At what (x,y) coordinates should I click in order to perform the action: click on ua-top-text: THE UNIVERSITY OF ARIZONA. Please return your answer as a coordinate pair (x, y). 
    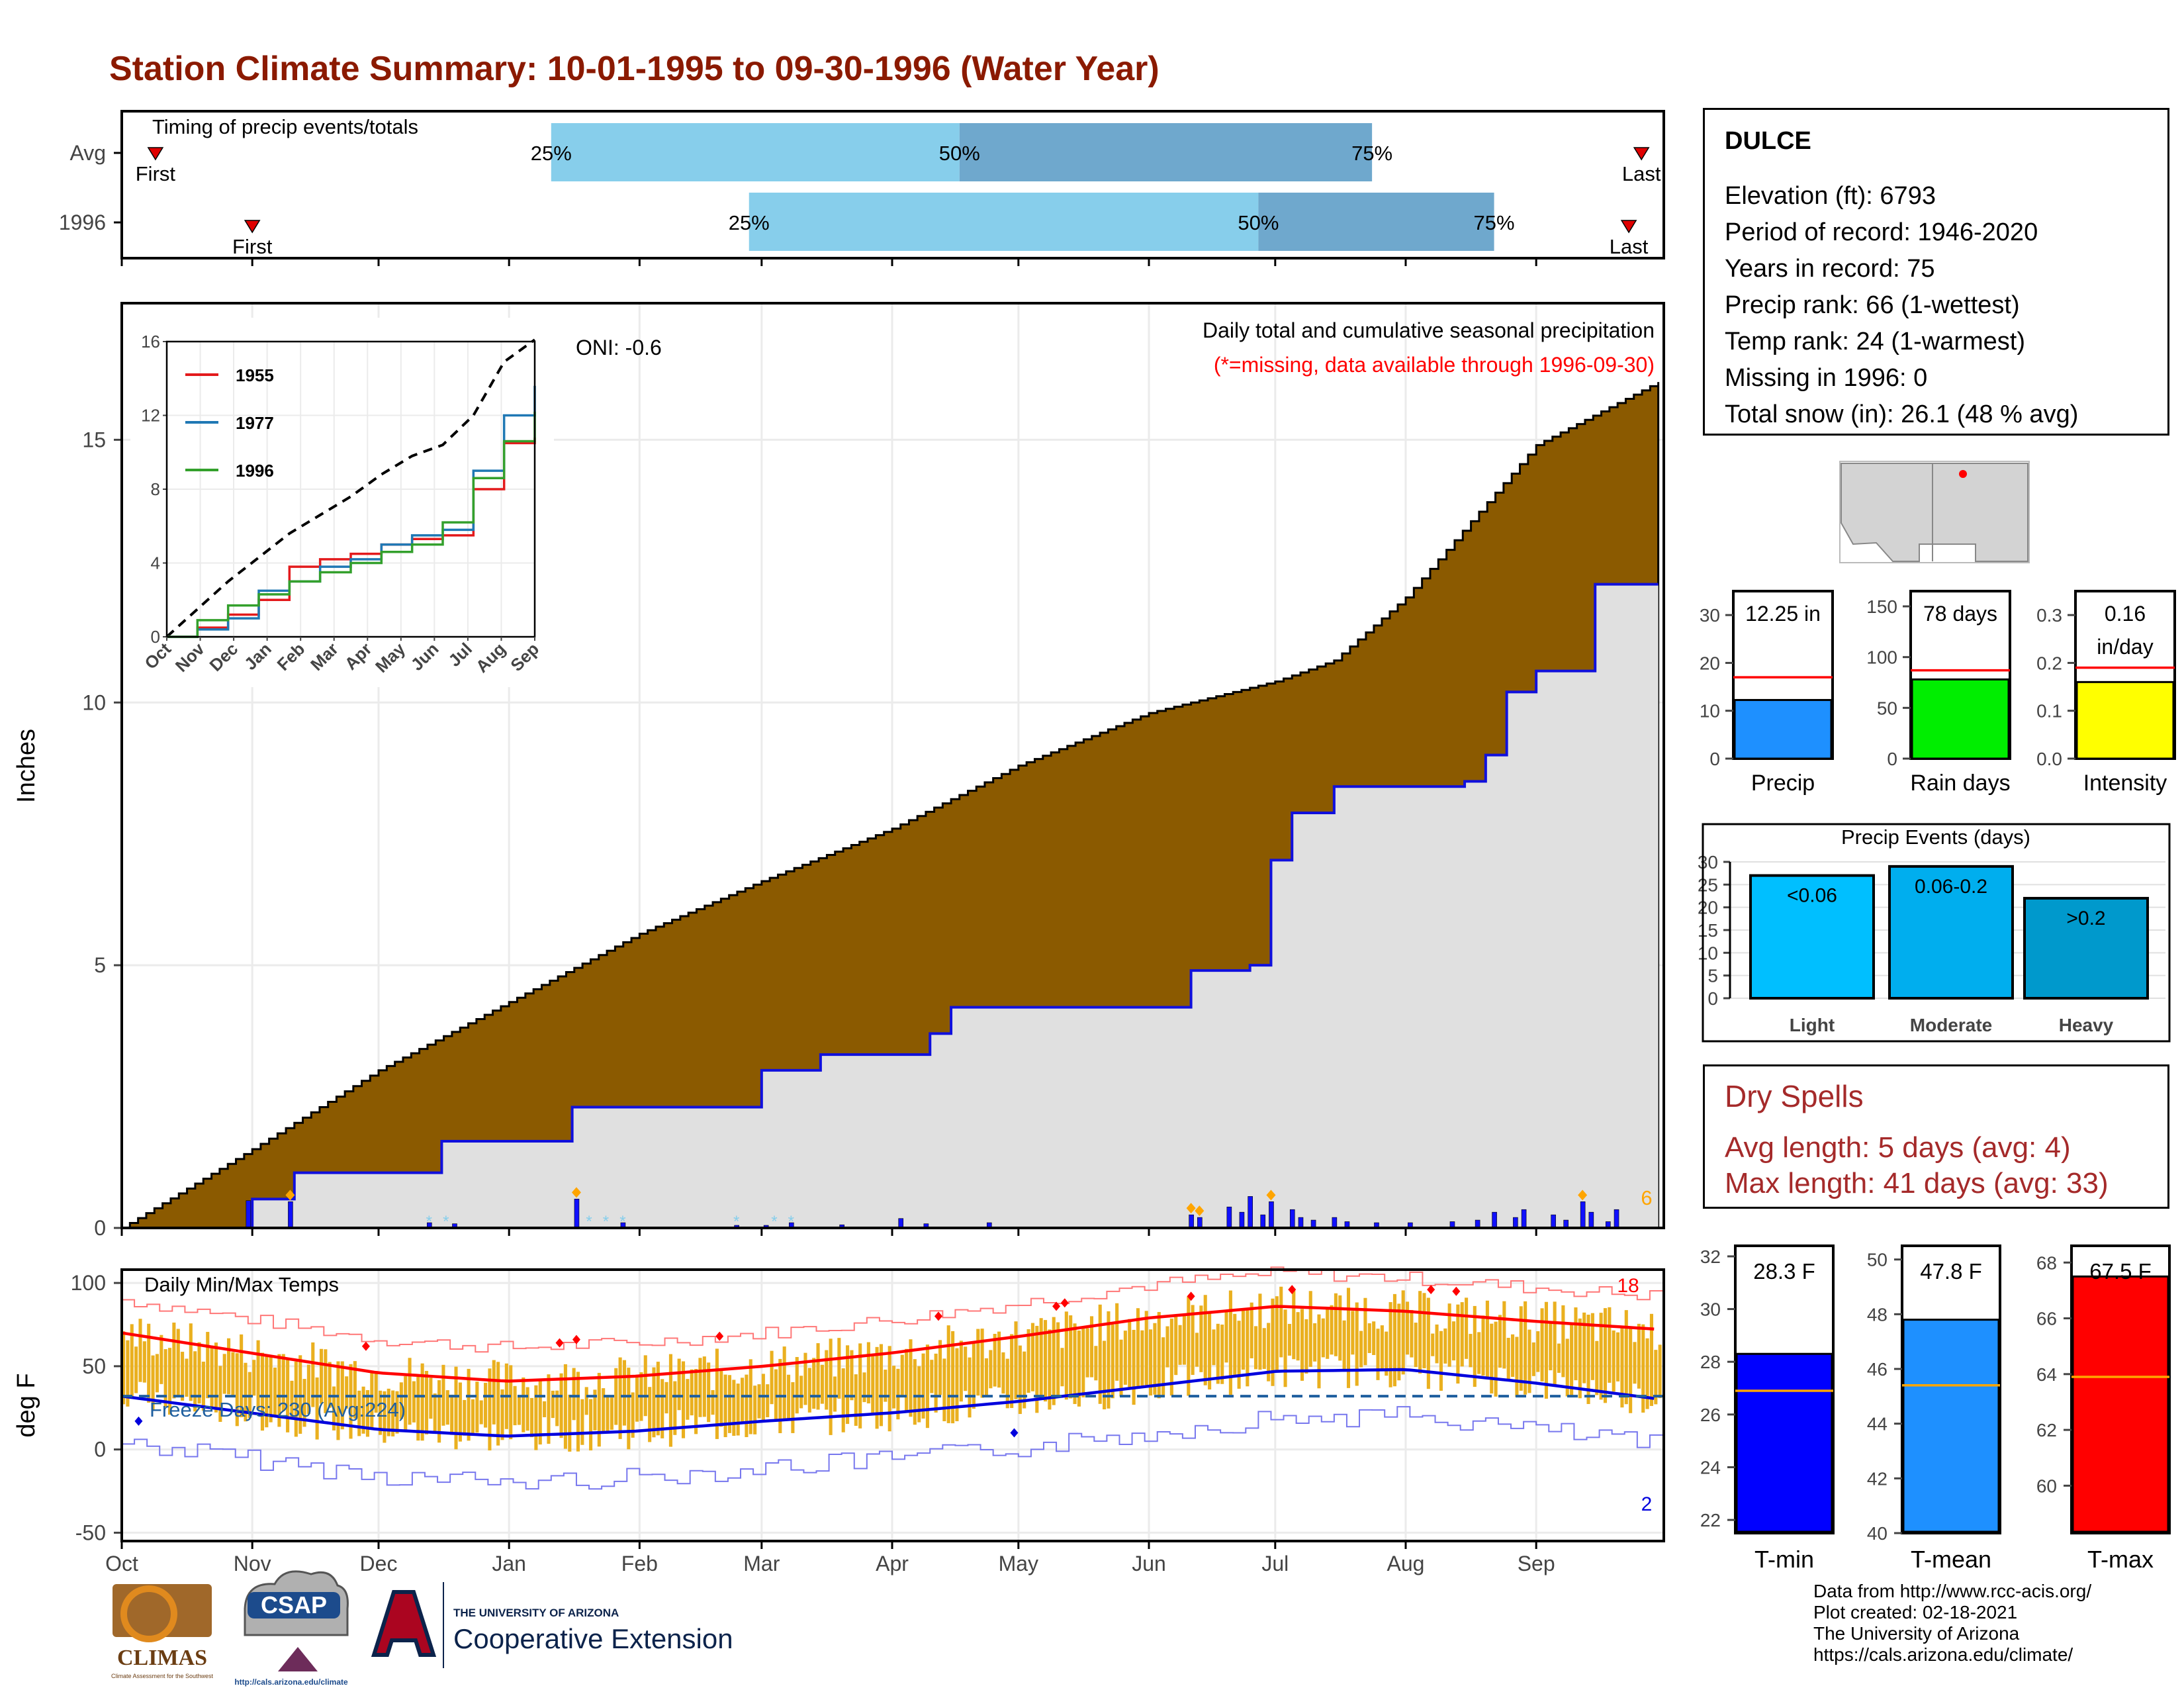
    Looking at the image, I should click on (536, 1613).